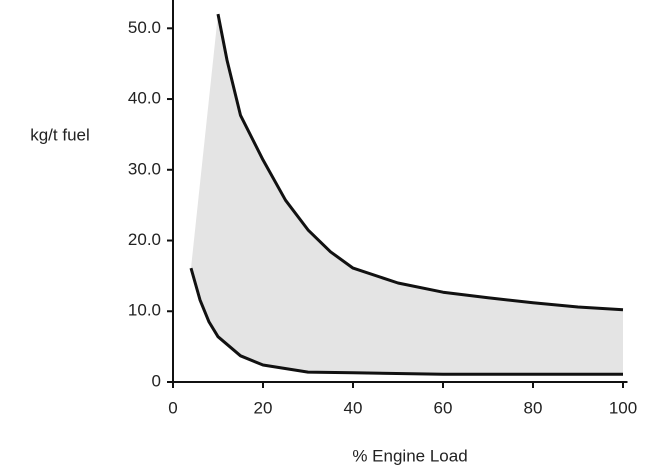  What do you see at coordinates (623, 407) in the screenshot?
I see `x-tick-label: 100` at bounding box center [623, 407].